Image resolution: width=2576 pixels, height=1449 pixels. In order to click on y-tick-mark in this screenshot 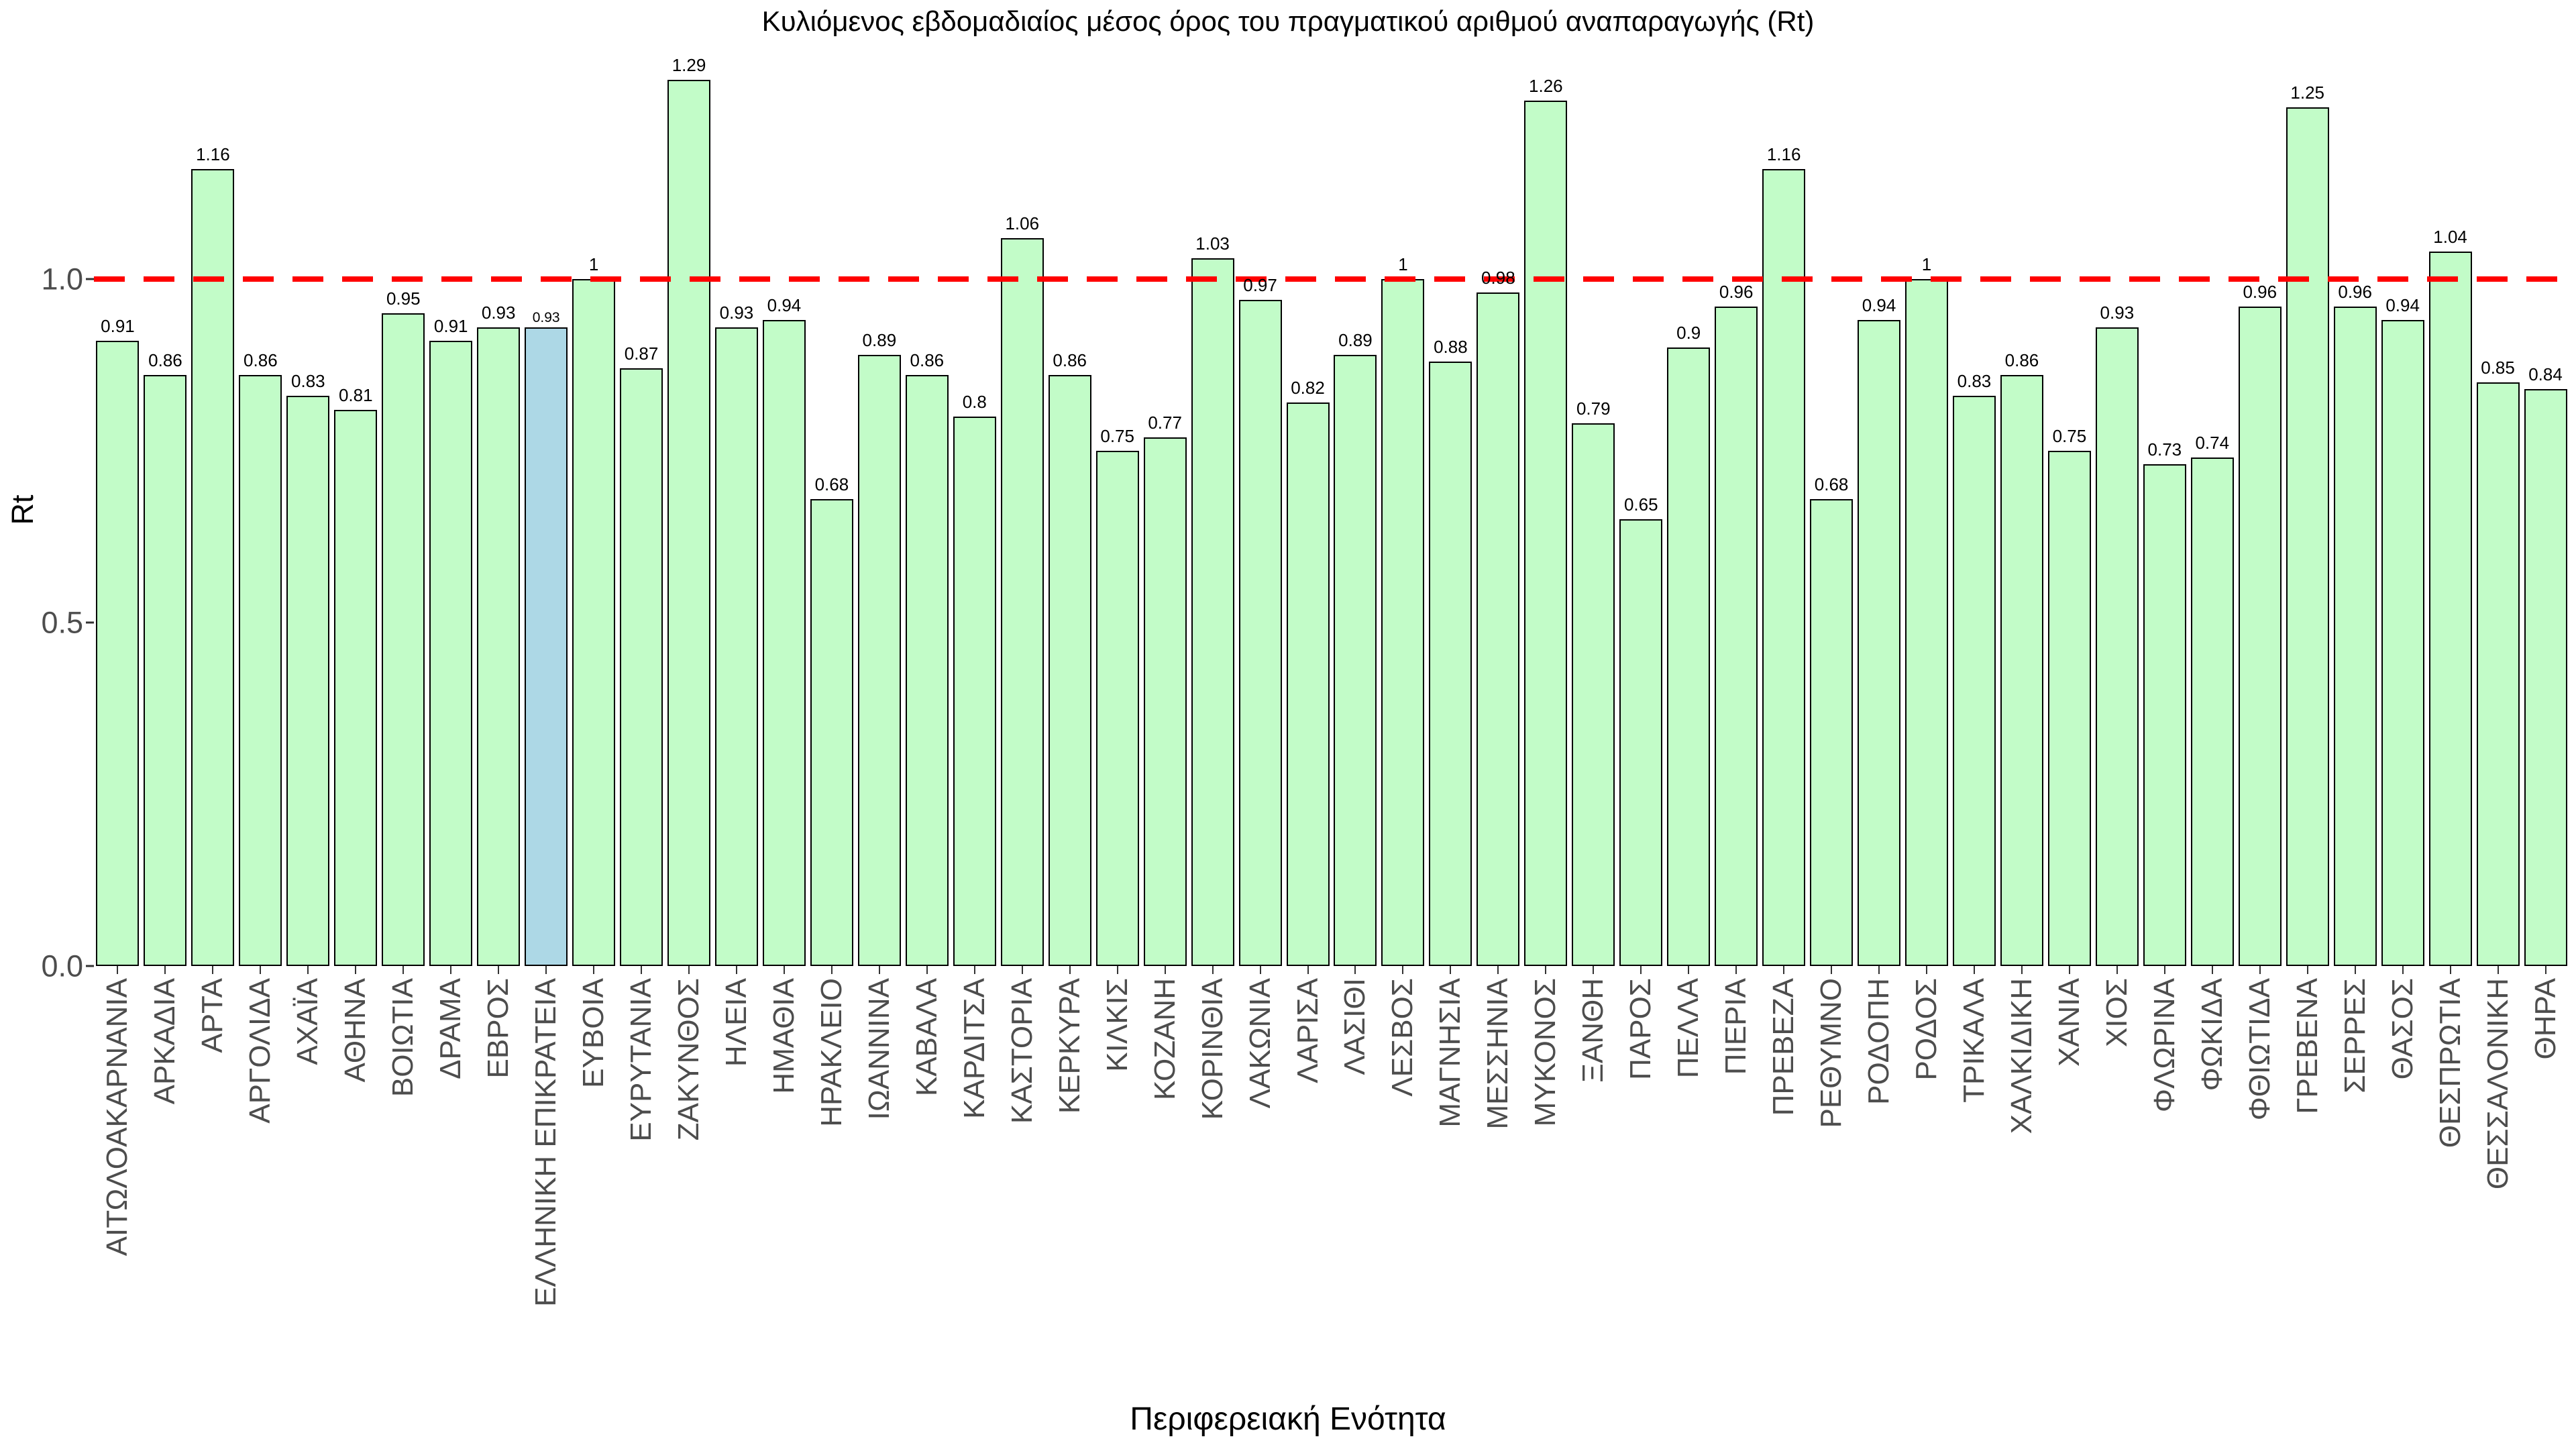, I will do `click(90, 279)`.